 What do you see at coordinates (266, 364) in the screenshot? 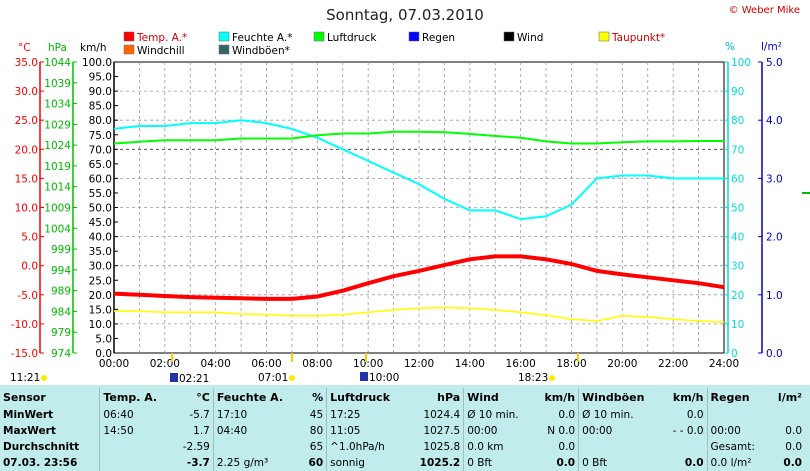
I see `x-tick-label: 06:00` at bounding box center [266, 364].